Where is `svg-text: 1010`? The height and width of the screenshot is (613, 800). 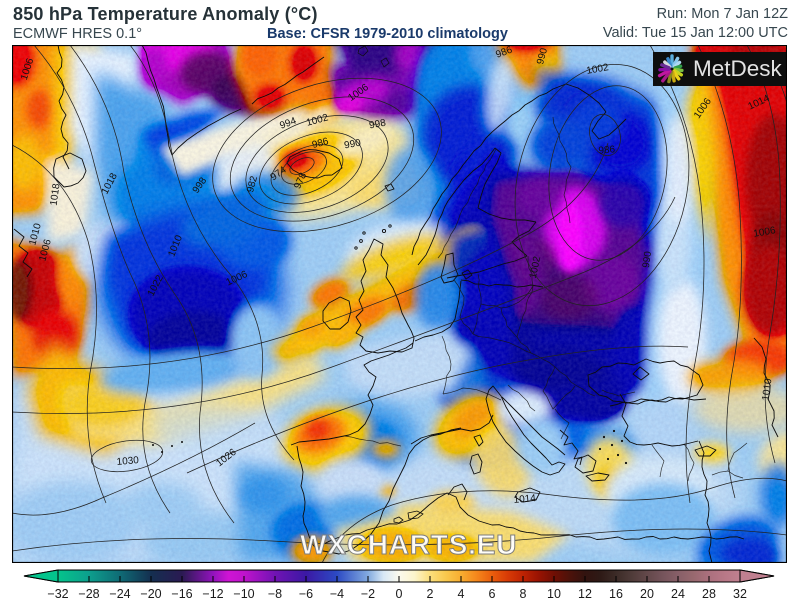
svg-text: 1010 is located at coordinates (768, 389).